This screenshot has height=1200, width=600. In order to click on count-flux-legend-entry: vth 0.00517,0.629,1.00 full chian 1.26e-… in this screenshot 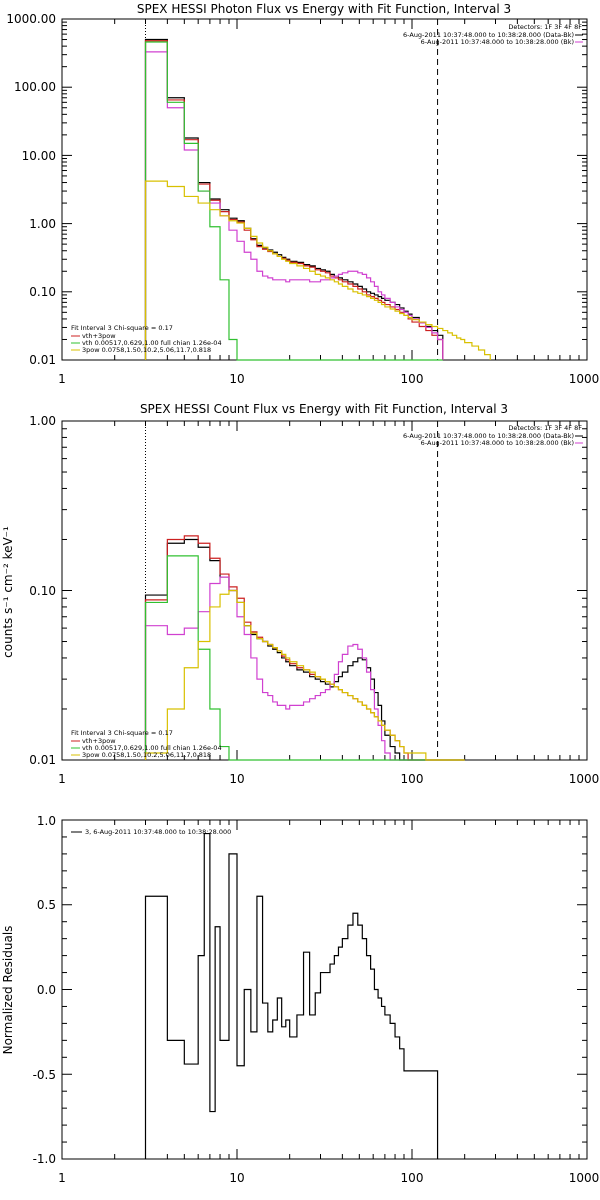, I will do `click(152, 748)`.